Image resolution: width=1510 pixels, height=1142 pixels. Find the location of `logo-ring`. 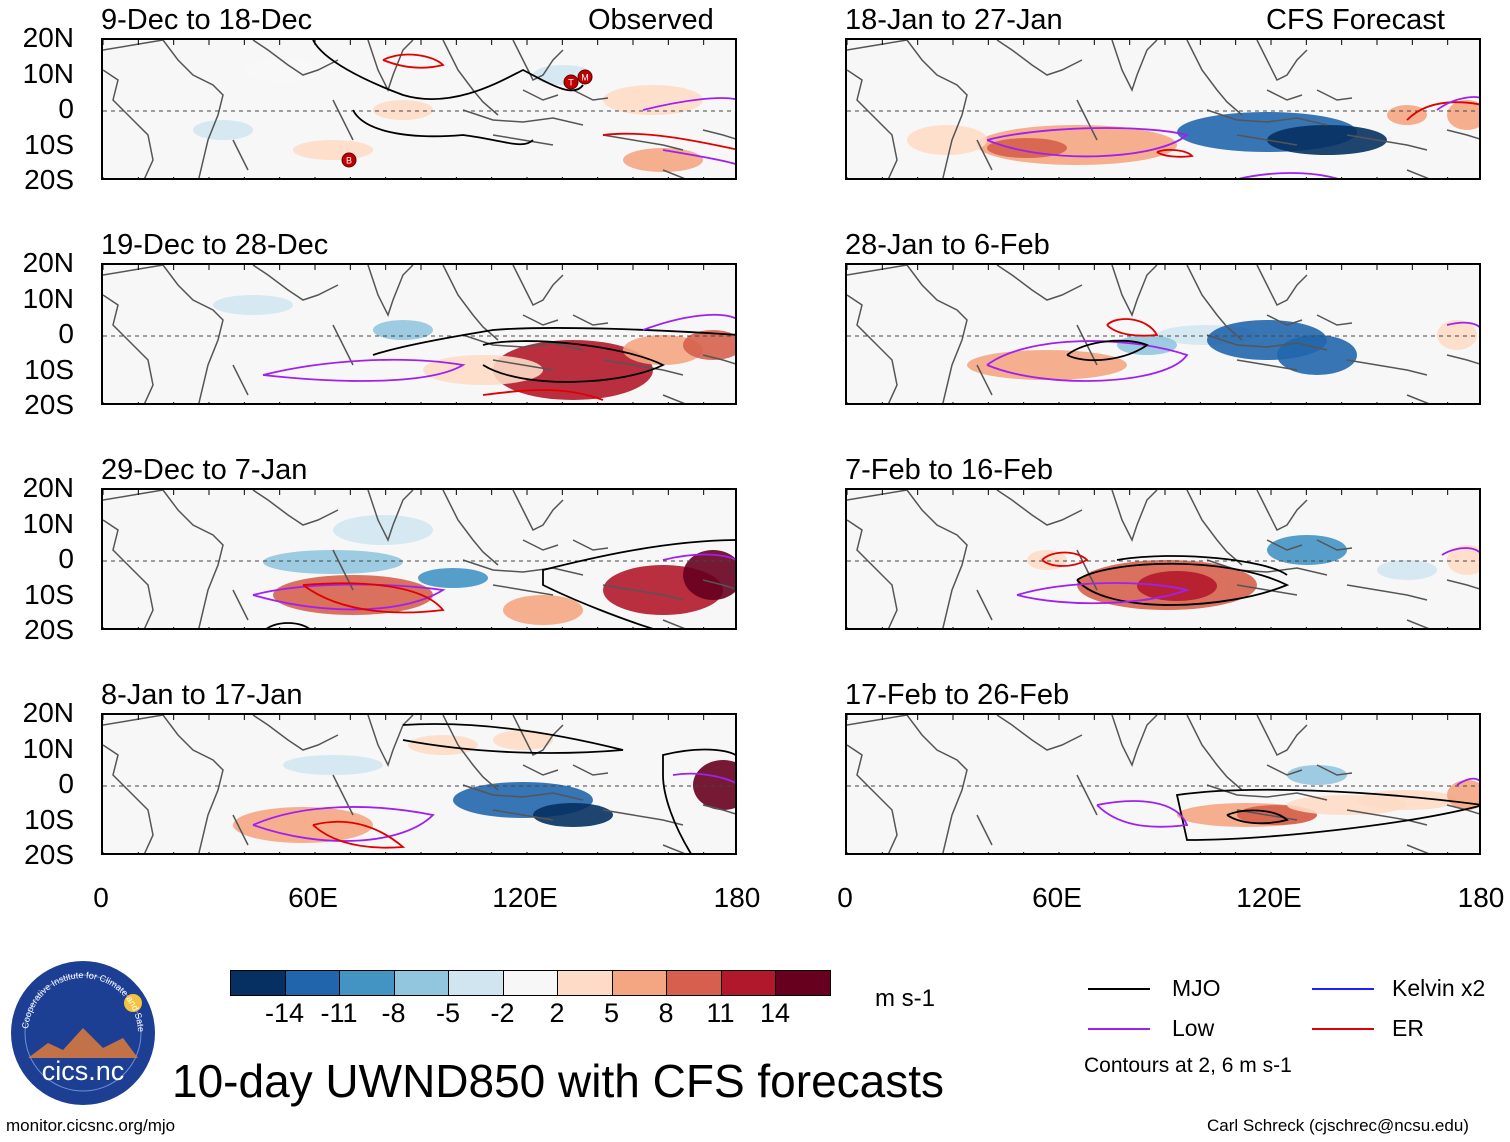

logo-ring is located at coordinates (83, 1033).